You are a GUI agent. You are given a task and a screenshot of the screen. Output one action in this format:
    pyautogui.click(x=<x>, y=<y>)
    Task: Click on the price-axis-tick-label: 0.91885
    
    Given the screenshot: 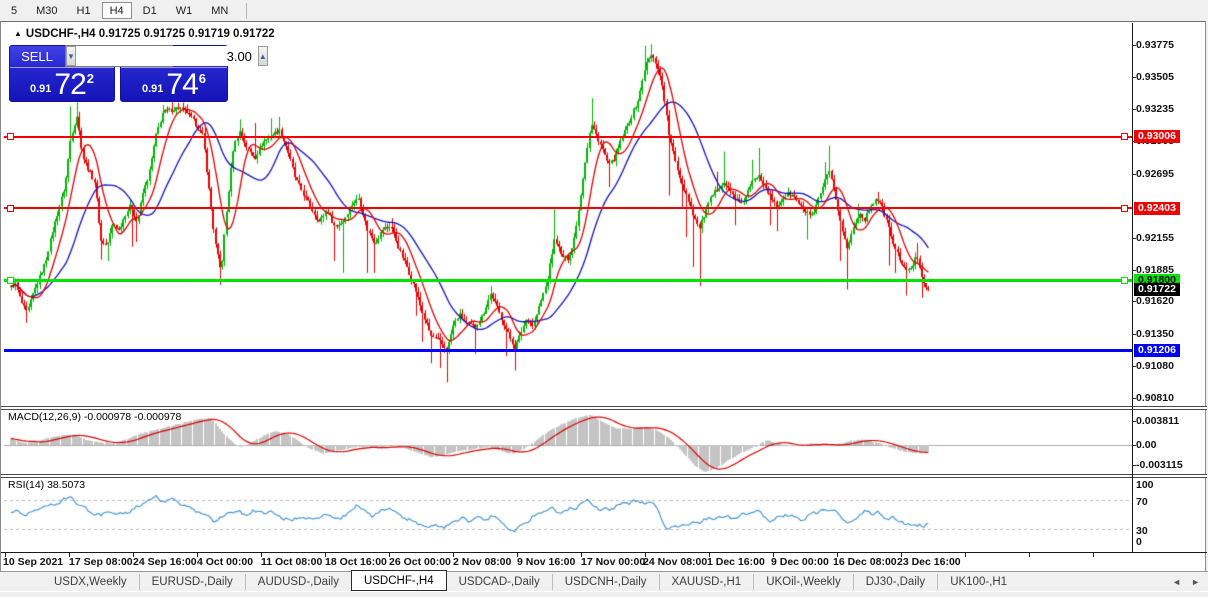 What is the action you would take?
    pyautogui.click(x=1155, y=269)
    